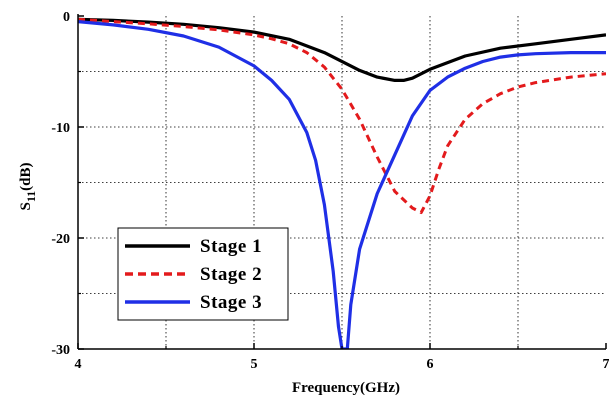  What do you see at coordinates (60, 239) in the screenshot?
I see `y-tick-label: -20` at bounding box center [60, 239].